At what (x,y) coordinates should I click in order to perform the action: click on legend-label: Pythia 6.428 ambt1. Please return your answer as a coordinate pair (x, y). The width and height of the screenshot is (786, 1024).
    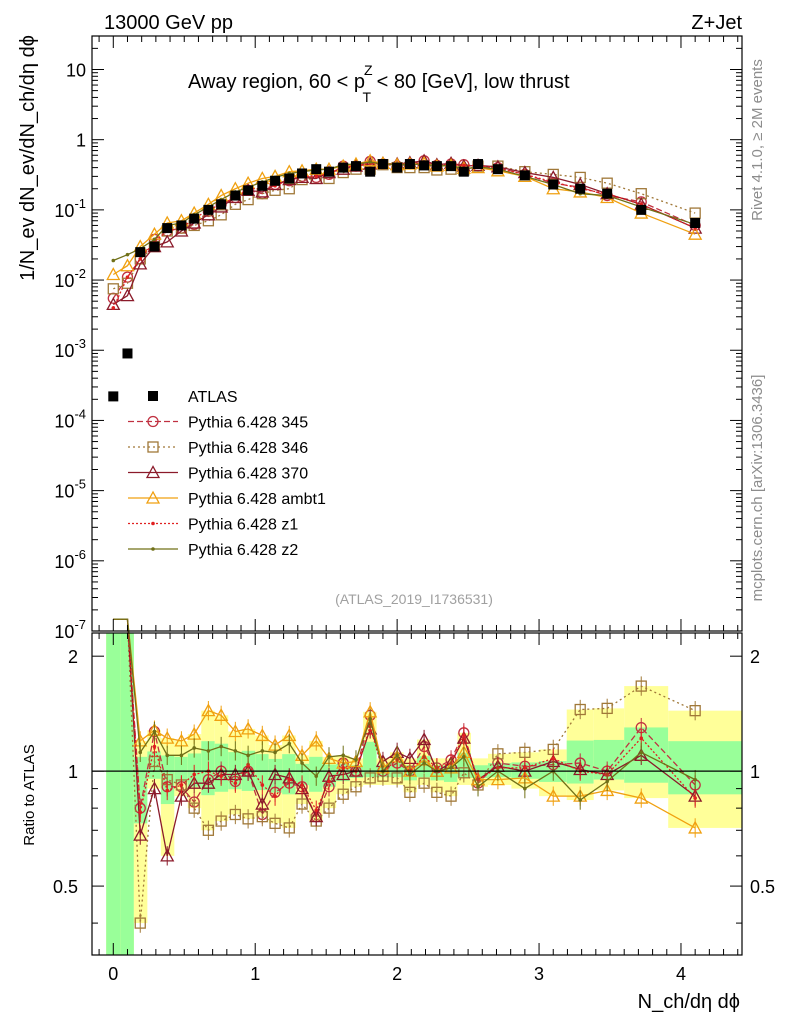
    Looking at the image, I should click on (257, 499).